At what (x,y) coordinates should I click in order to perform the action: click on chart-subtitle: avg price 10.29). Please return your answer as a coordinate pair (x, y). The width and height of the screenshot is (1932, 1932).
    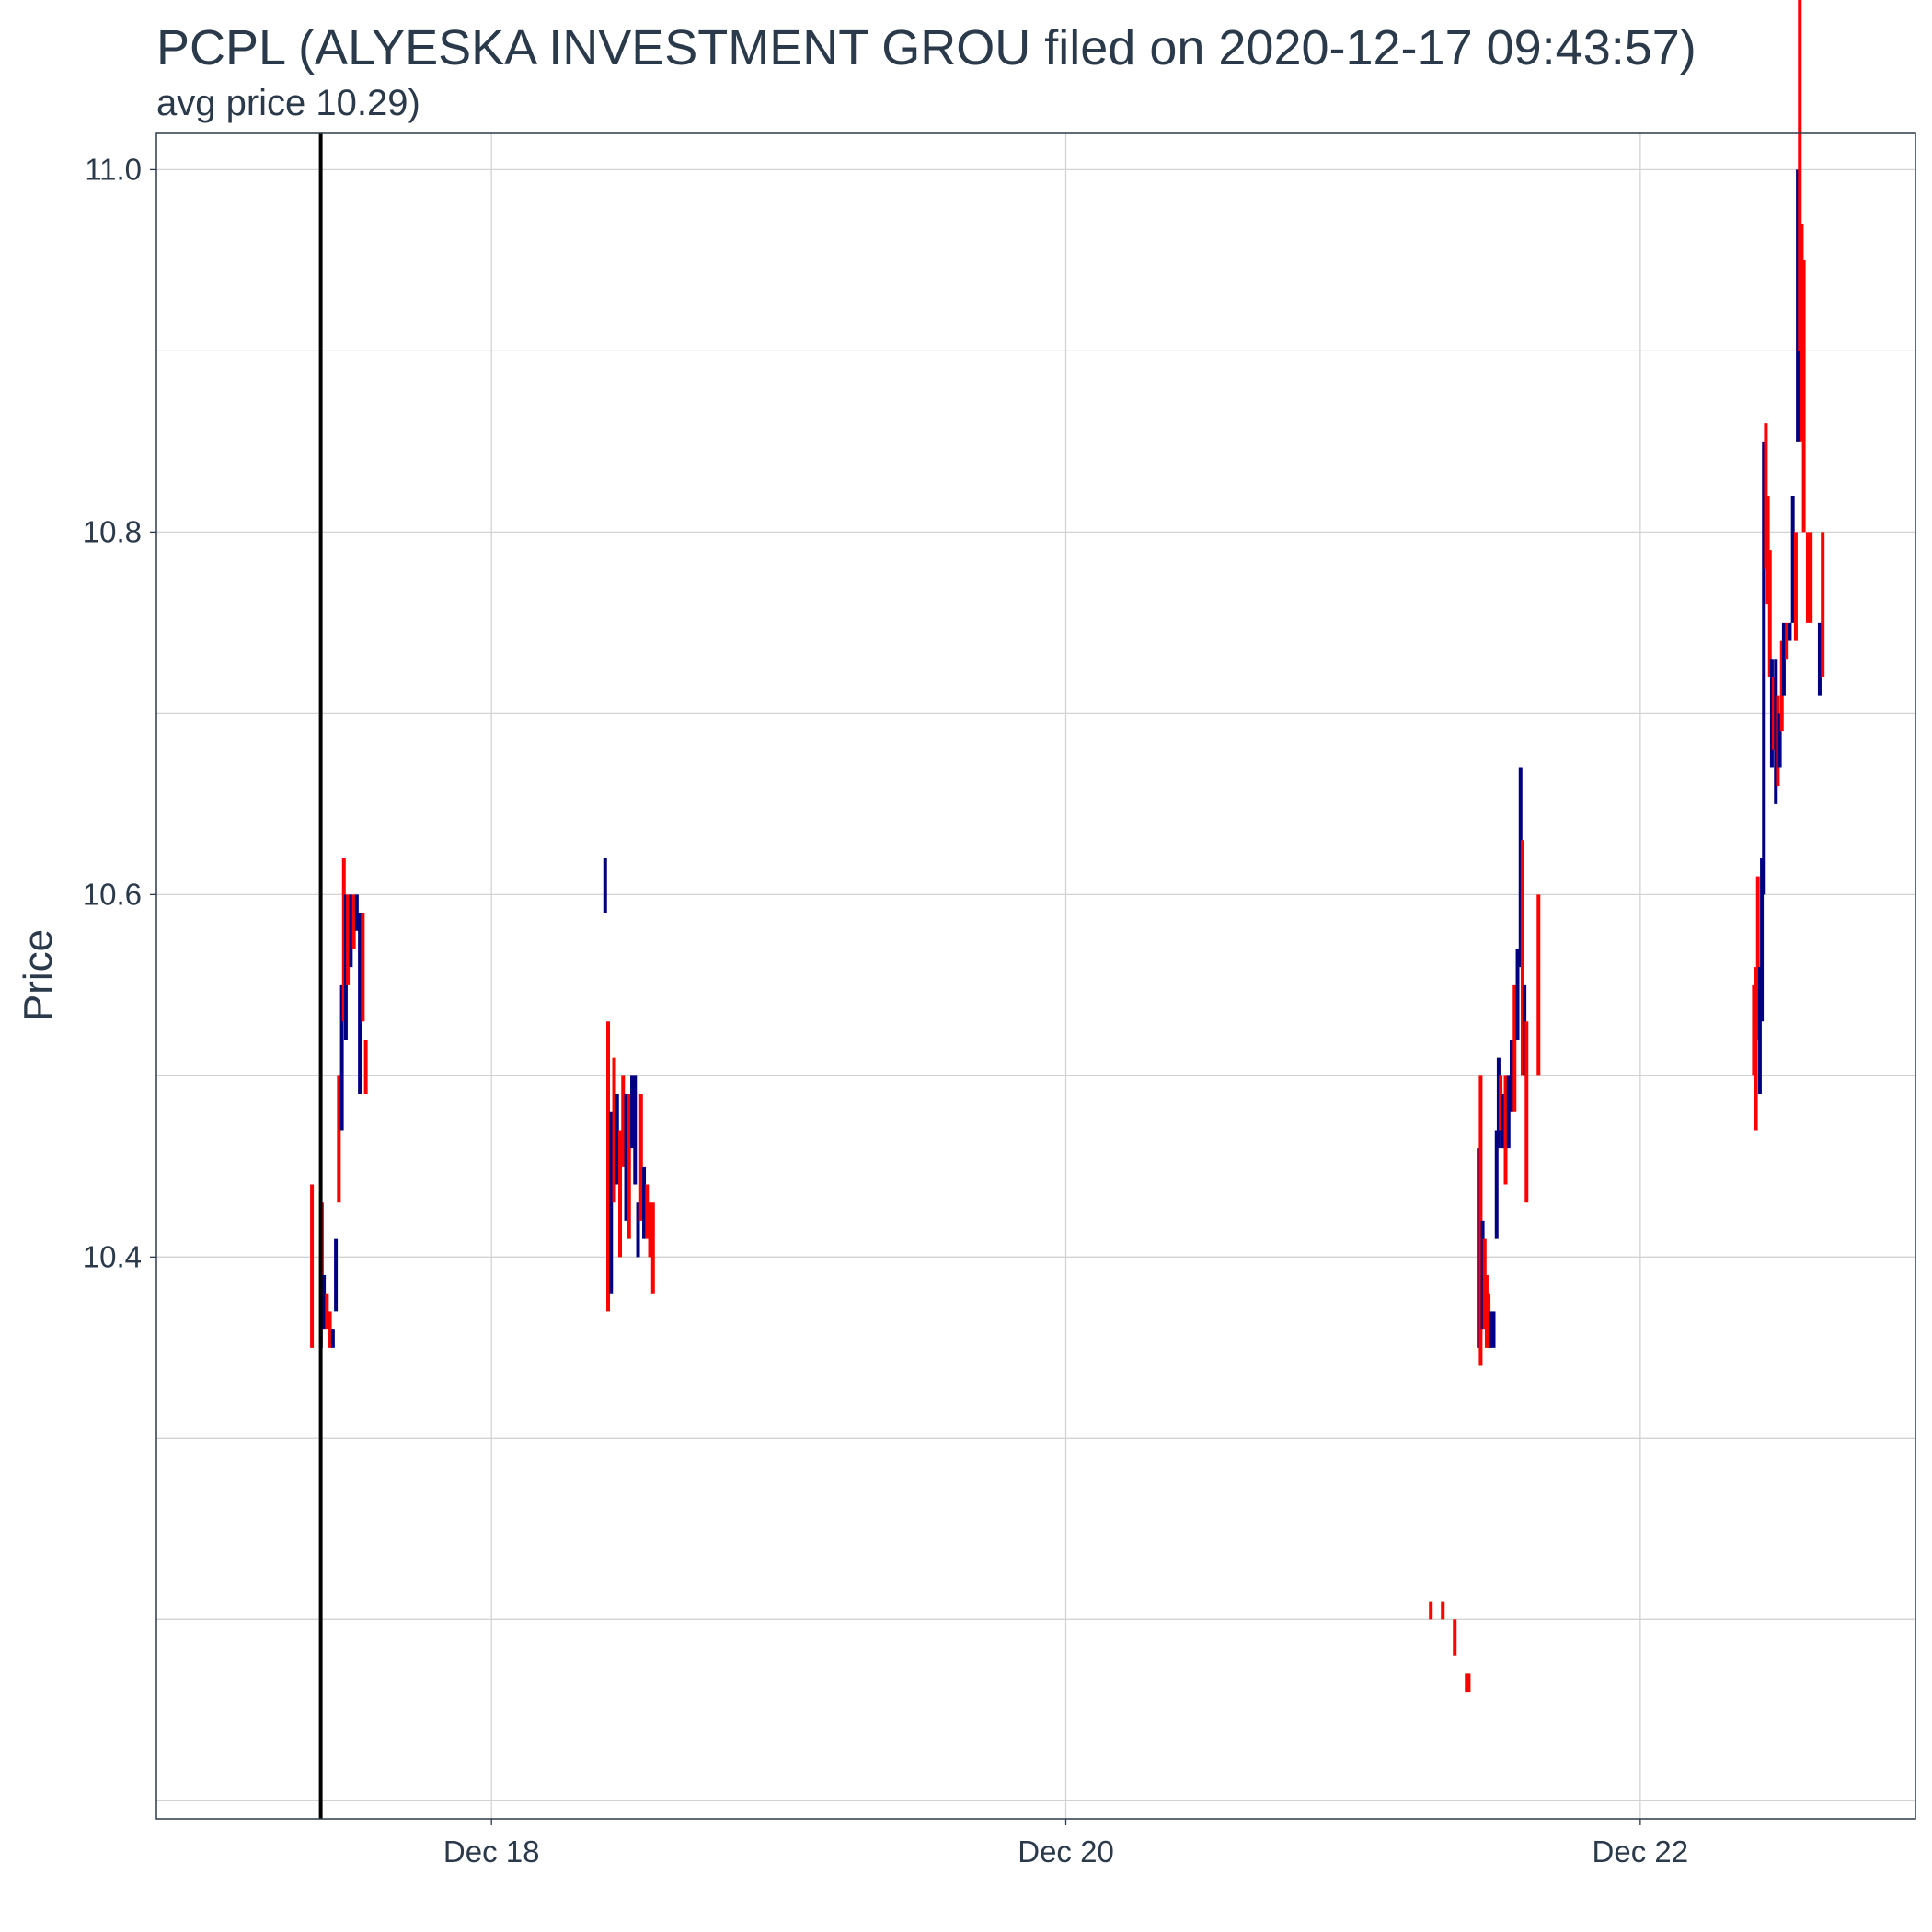
    Looking at the image, I should click on (288, 103).